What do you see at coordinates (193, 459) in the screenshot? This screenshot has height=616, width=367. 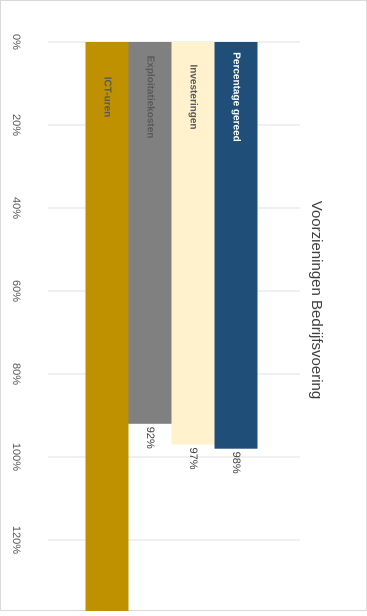 I see `bar-value-label: 97%` at bounding box center [193, 459].